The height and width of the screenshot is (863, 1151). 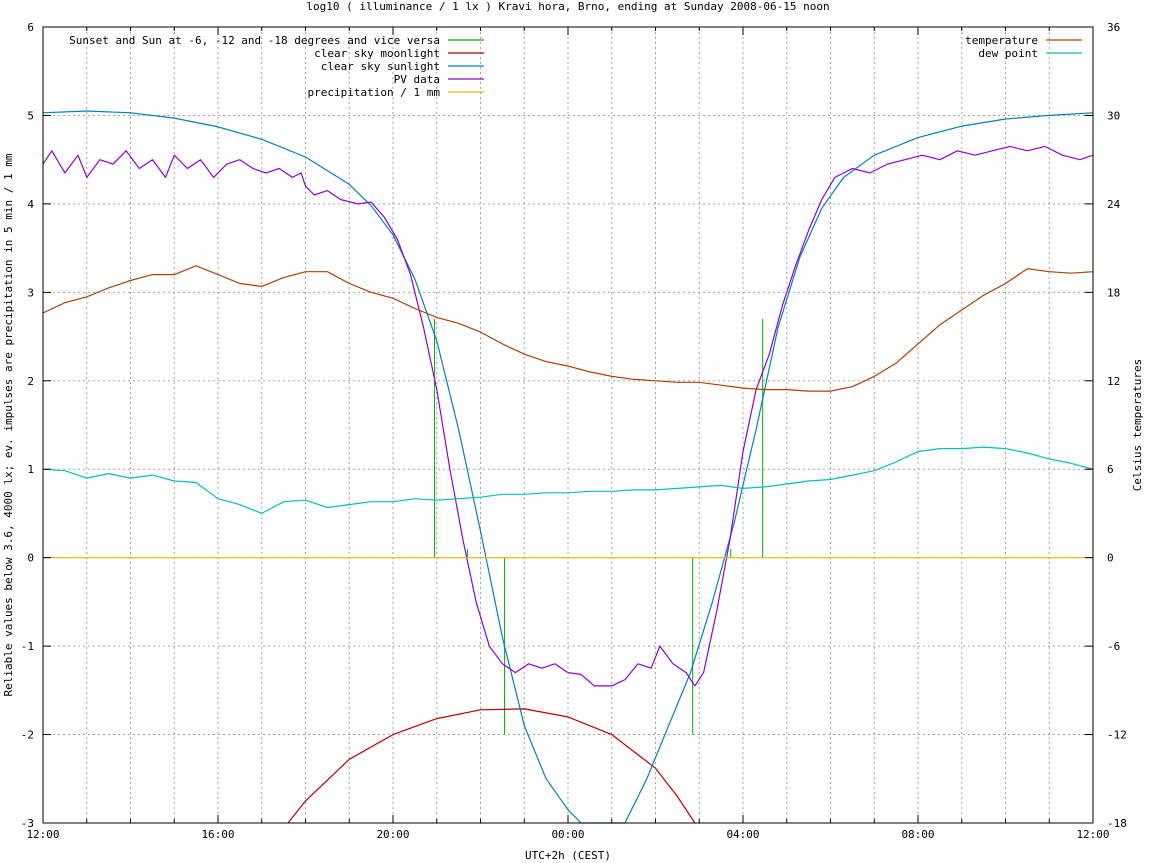 I want to click on y-tick-label: -2, so click(x=27, y=735).